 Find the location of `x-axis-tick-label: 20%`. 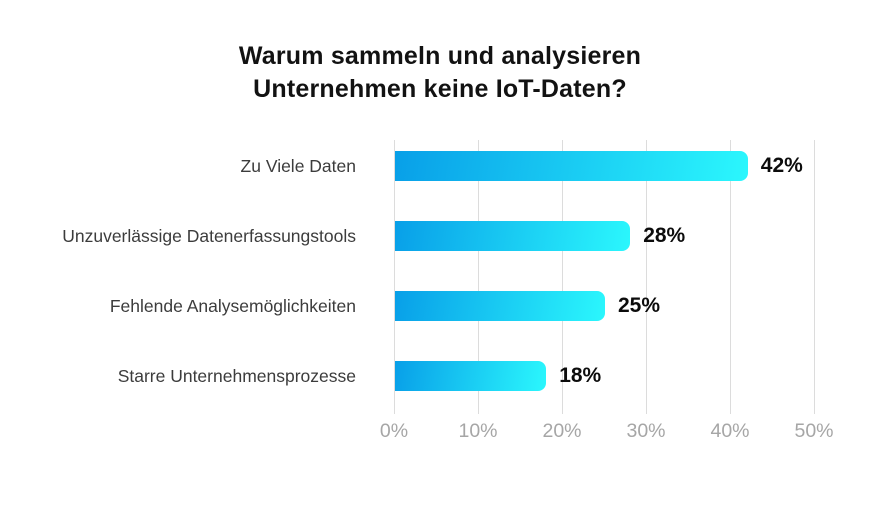

x-axis-tick-label: 20% is located at coordinates (562, 431).